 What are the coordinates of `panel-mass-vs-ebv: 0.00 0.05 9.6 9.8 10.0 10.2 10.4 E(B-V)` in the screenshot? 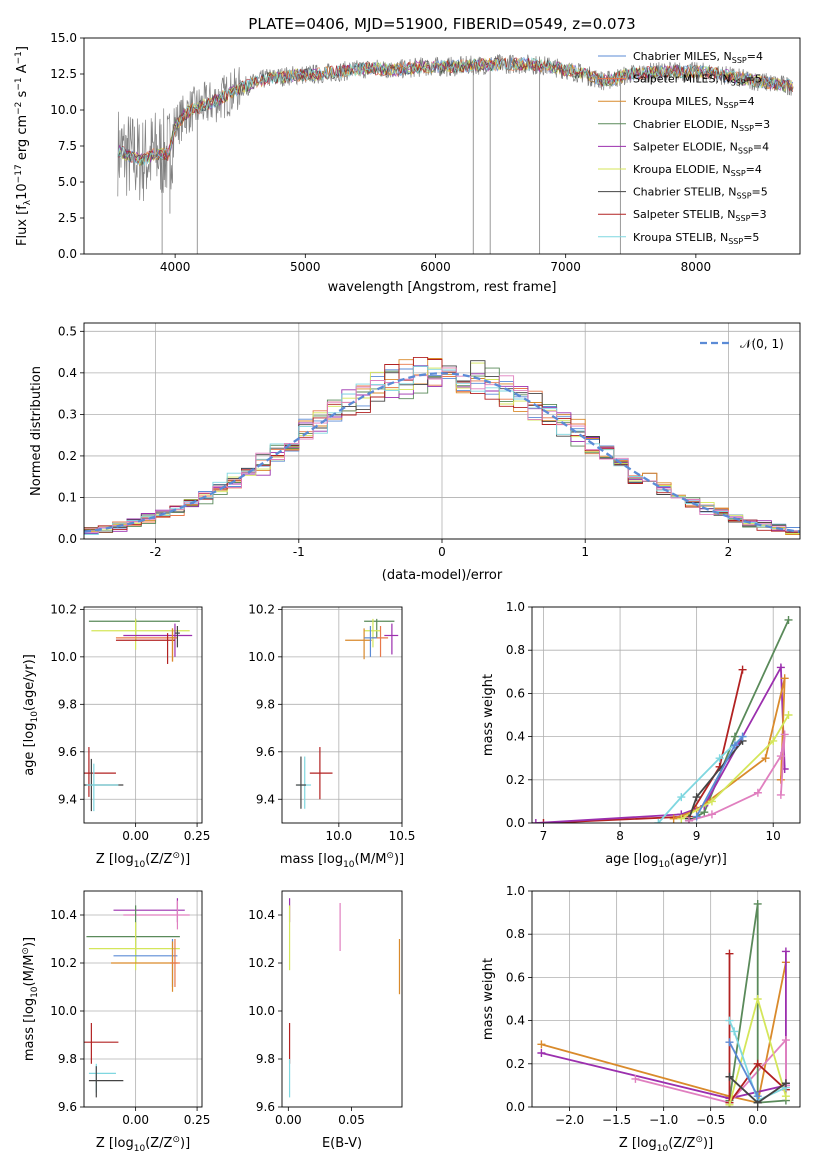 It's located at (325, 1020).